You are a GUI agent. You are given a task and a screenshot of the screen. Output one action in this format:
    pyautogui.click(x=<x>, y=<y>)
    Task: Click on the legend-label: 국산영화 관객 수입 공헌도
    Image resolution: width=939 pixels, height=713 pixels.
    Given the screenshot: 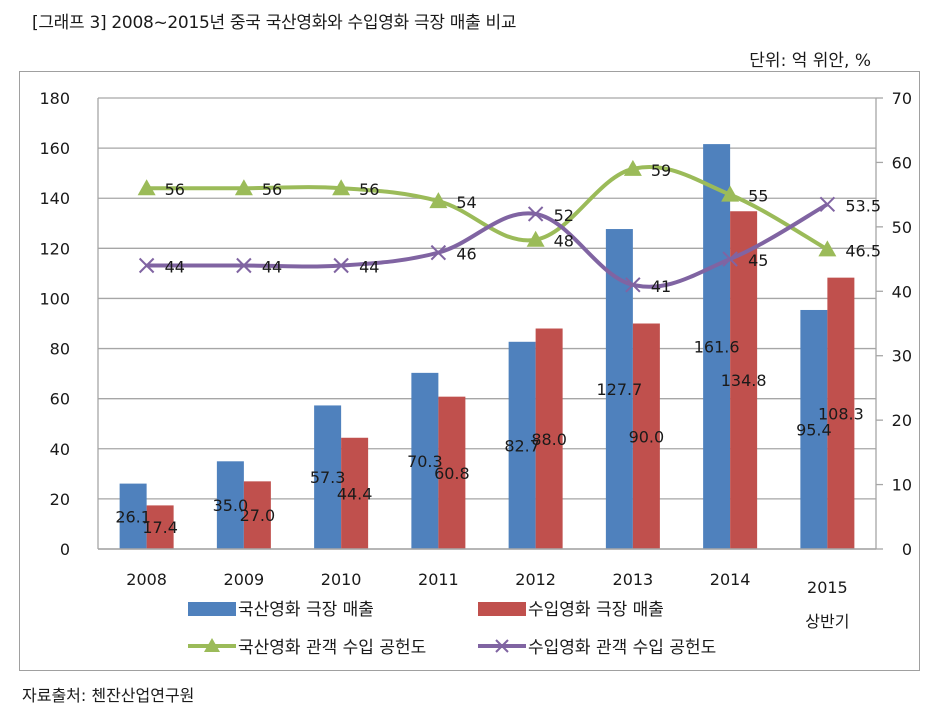 What is the action you would take?
    pyautogui.click(x=332, y=648)
    